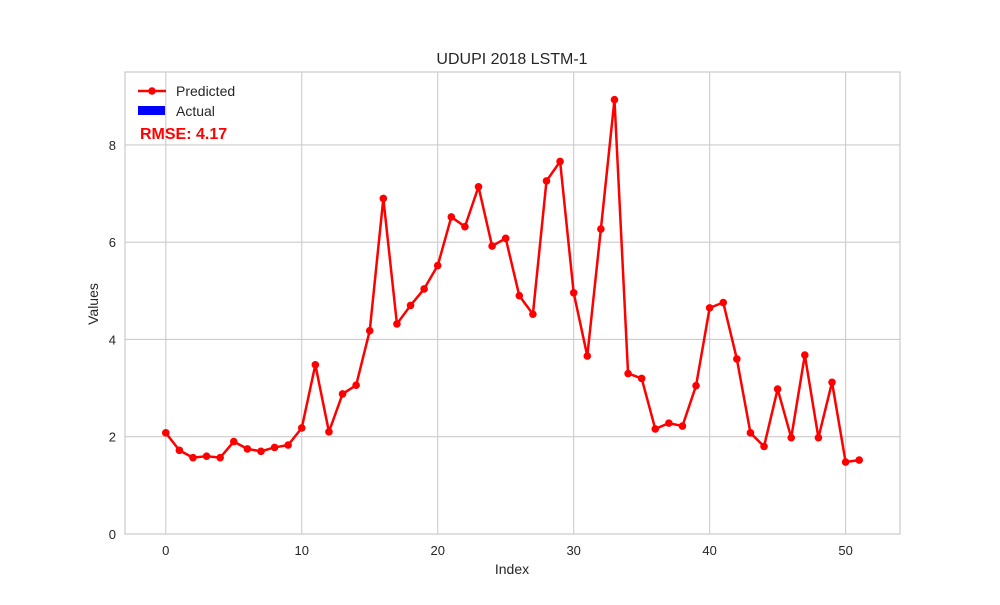 Image resolution: width=1000 pixels, height=605 pixels. What do you see at coordinates (205, 91) in the screenshot?
I see `legend-label-predicted: Predicted` at bounding box center [205, 91].